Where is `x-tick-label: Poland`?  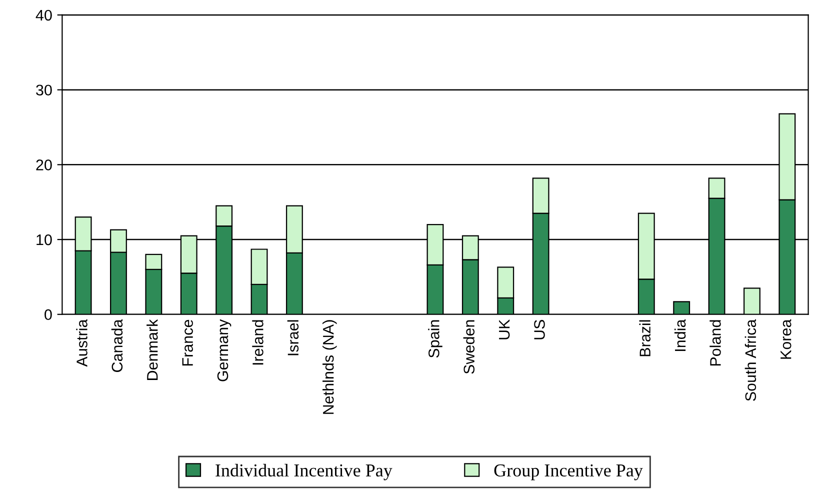
x-tick-label: Poland is located at coordinates (715, 343).